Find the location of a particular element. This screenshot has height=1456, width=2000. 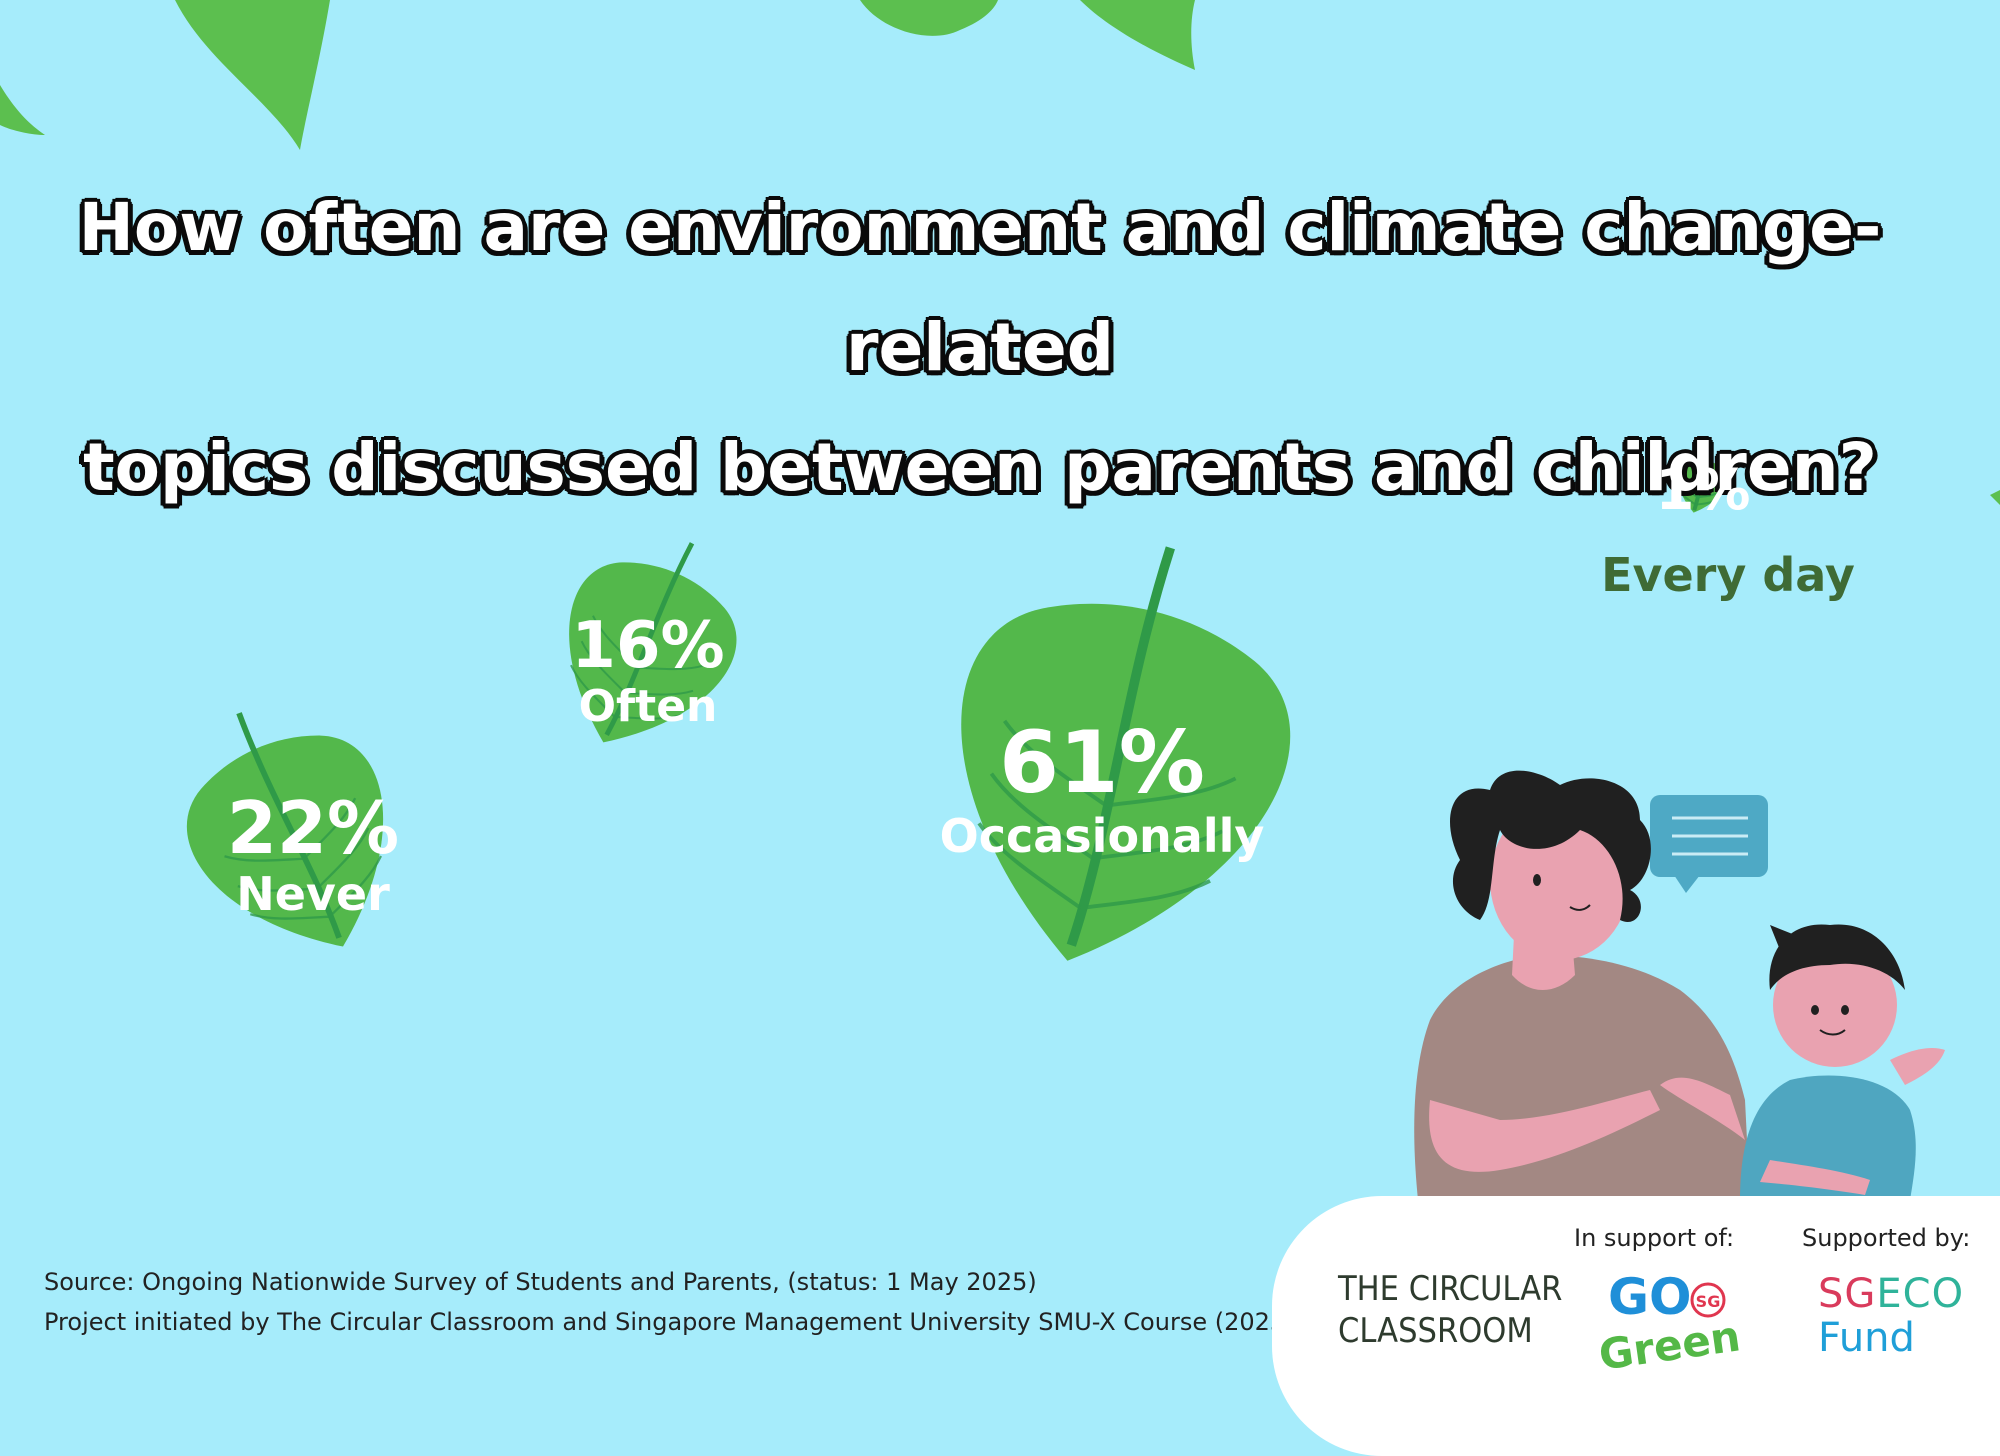

value-label: 61% is located at coordinates (1102, 763).